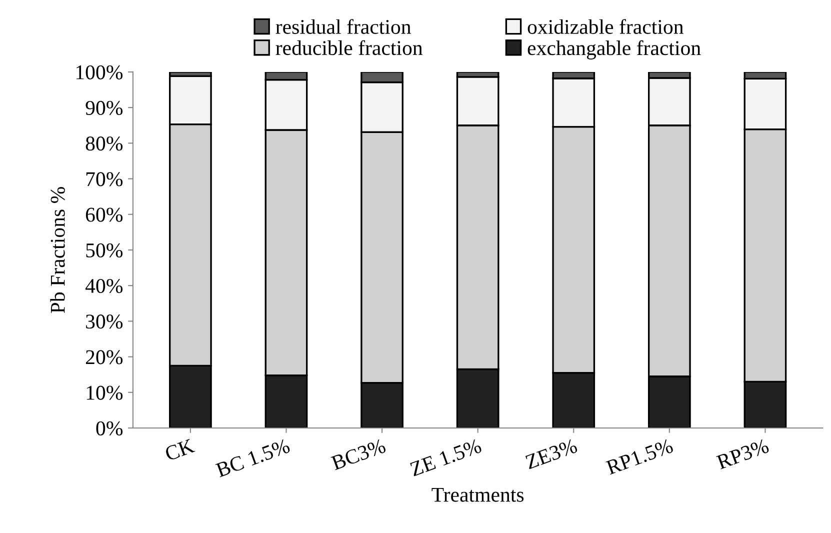 This screenshot has width=831, height=533. What do you see at coordinates (99, 72) in the screenshot?
I see `y-tick-label: 100%` at bounding box center [99, 72].